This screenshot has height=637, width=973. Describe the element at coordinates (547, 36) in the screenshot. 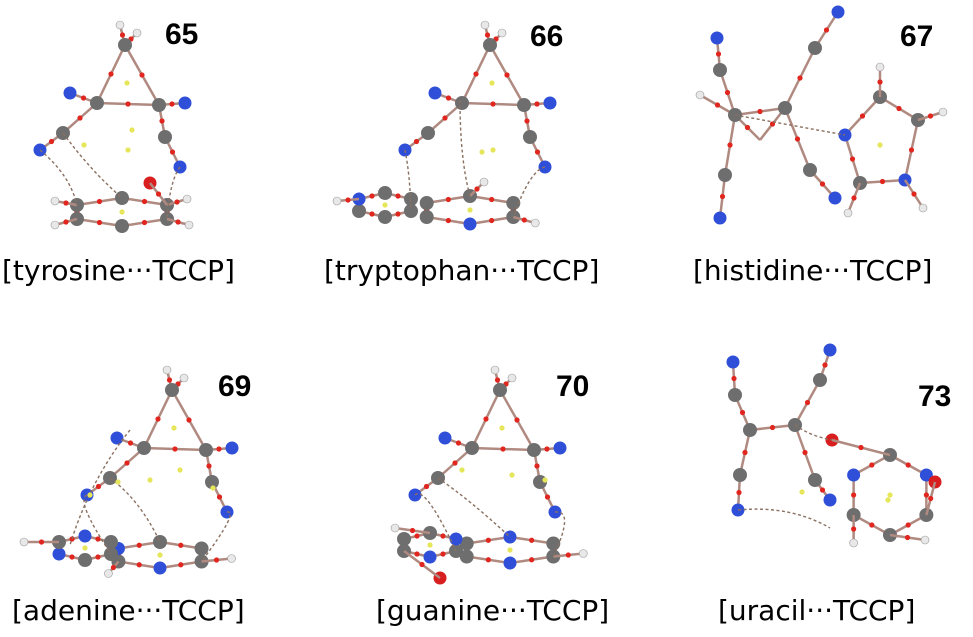

I see `structure-number-66: 66` at that location.